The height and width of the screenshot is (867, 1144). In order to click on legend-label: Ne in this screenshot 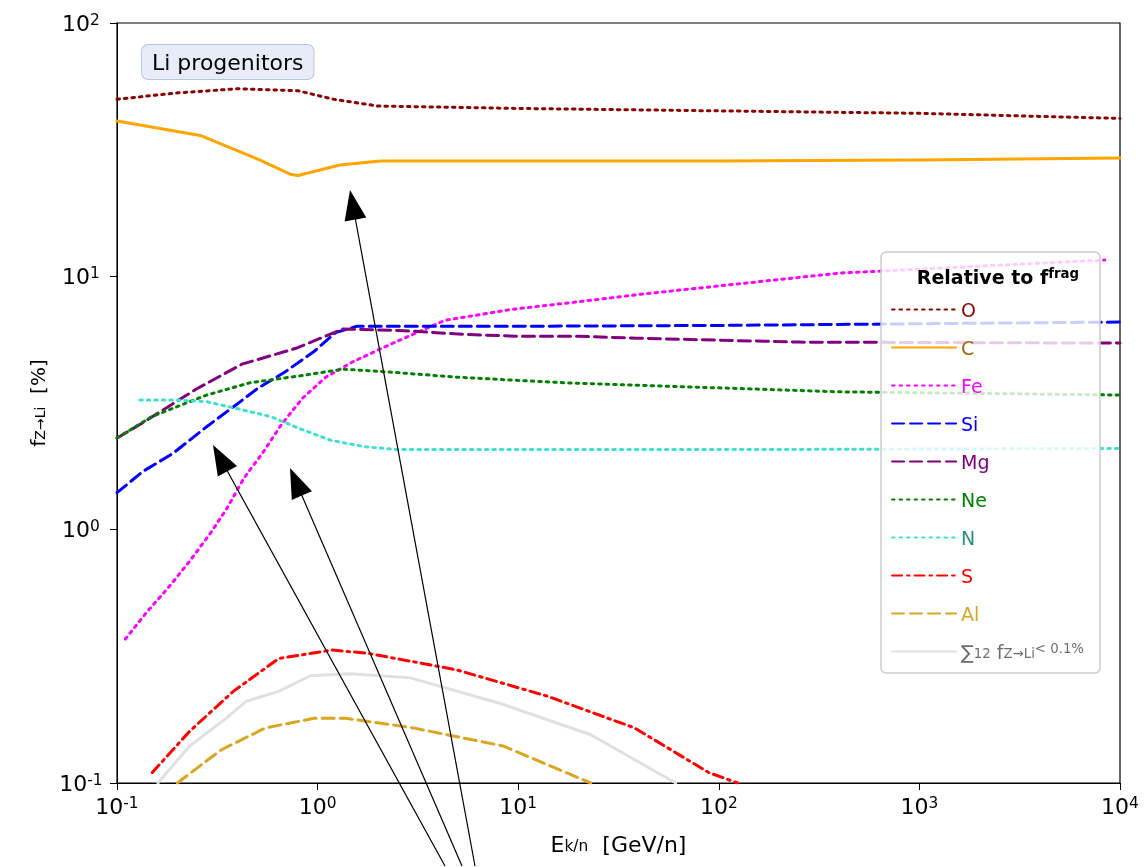, I will do `click(974, 499)`.